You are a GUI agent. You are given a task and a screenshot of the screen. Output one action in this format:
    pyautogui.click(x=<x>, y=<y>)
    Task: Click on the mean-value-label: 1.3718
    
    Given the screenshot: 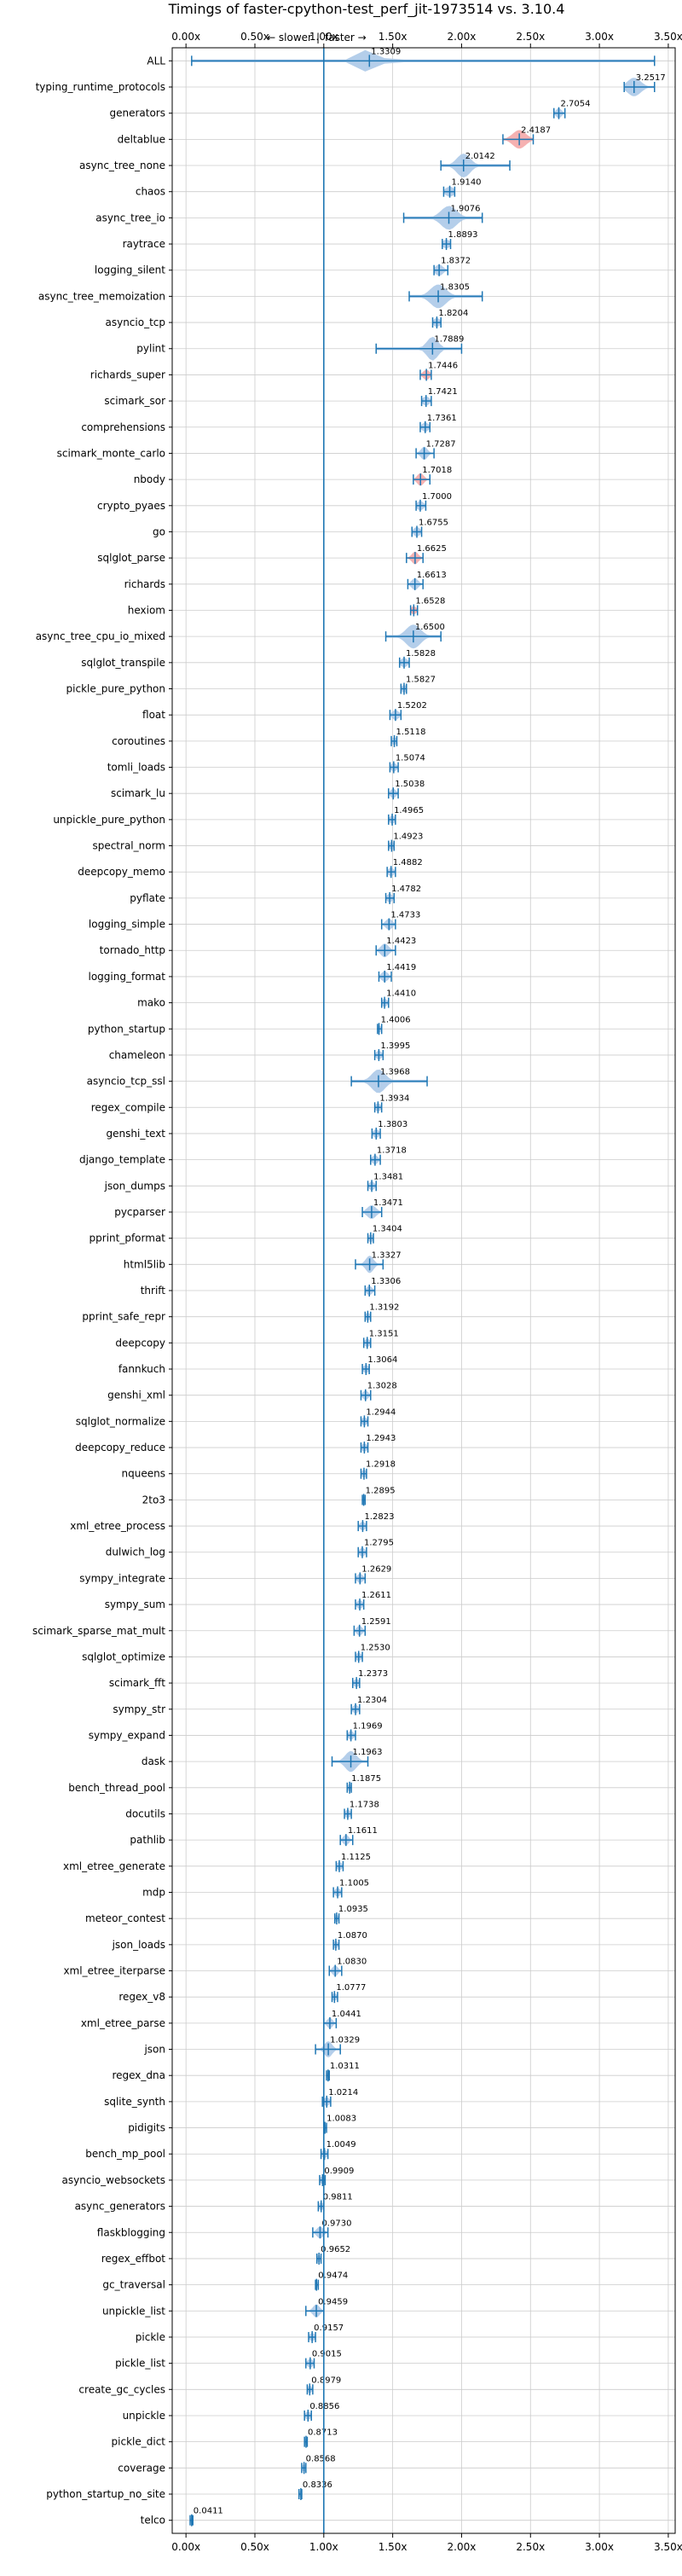 What is the action you would take?
    pyautogui.click(x=392, y=1151)
    